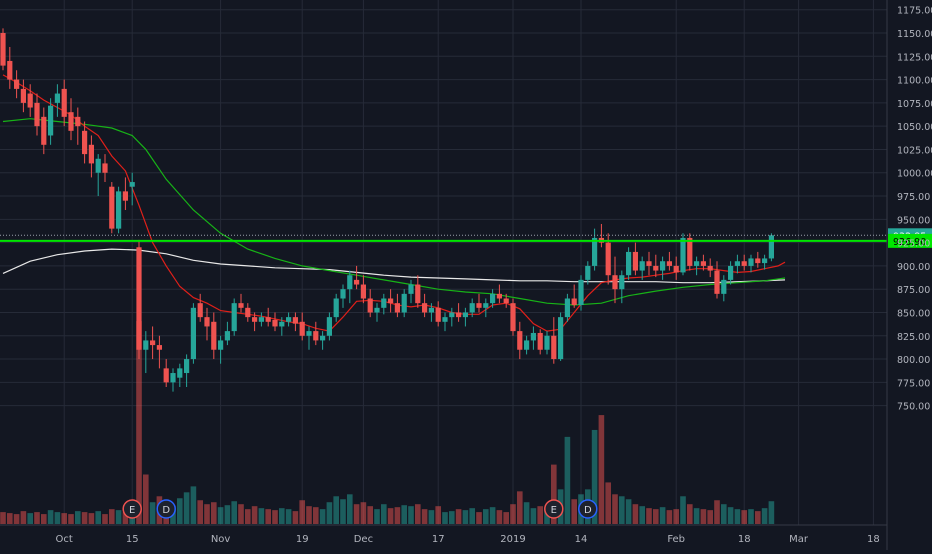 This screenshot has height=554, width=932. What do you see at coordinates (302, 539) in the screenshot?
I see `x-tick-label: 19` at bounding box center [302, 539].